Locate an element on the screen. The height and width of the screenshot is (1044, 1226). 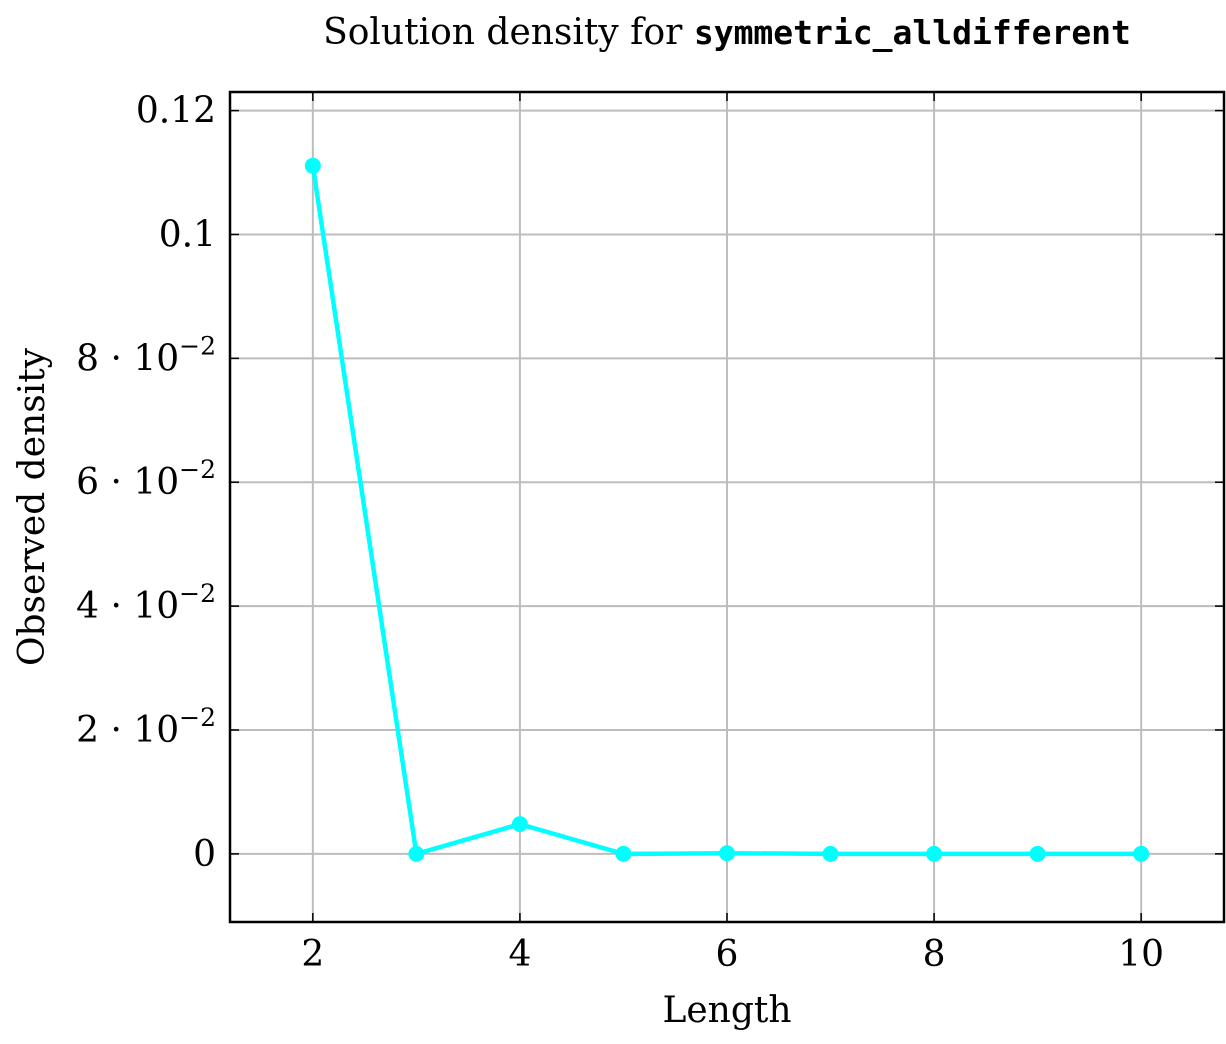
x-tick-label: 4 is located at coordinates (519, 954).